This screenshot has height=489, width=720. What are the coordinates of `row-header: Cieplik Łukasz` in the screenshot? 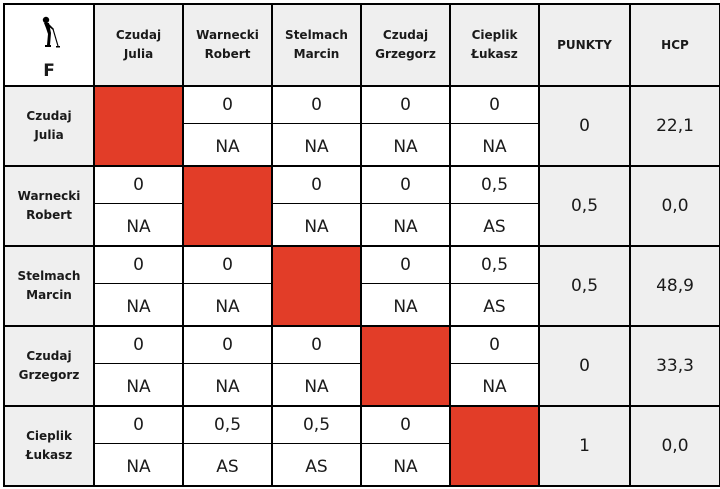 It's located at (49, 446).